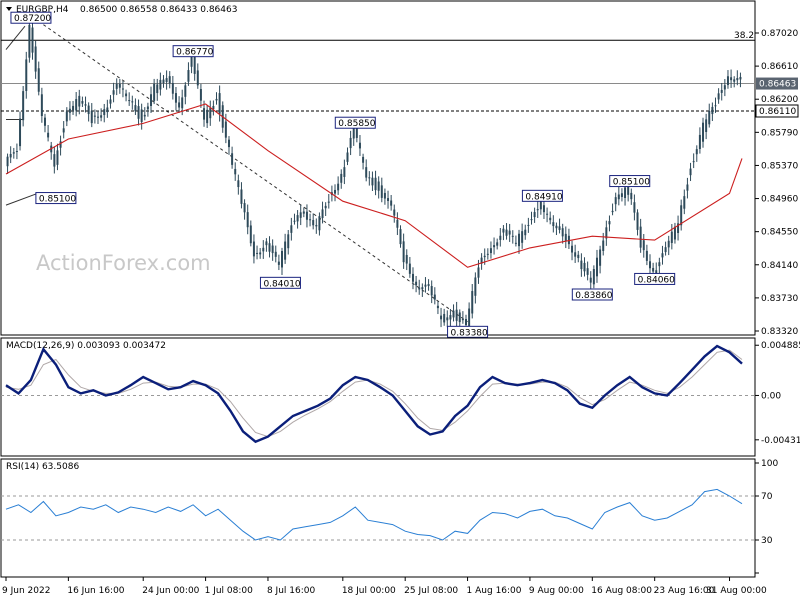 This screenshot has width=800, height=600. What do you see at coordinates (779, 100) in the screenshot?
I see `price-y-tick-label: 0.86200` at bounding box center [779, 100].